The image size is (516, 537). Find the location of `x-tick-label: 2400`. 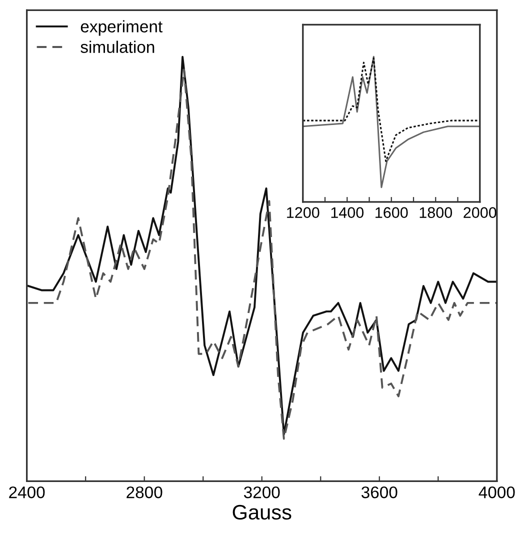

x-tick-label: 2400 is located at coordinates (27, 492).